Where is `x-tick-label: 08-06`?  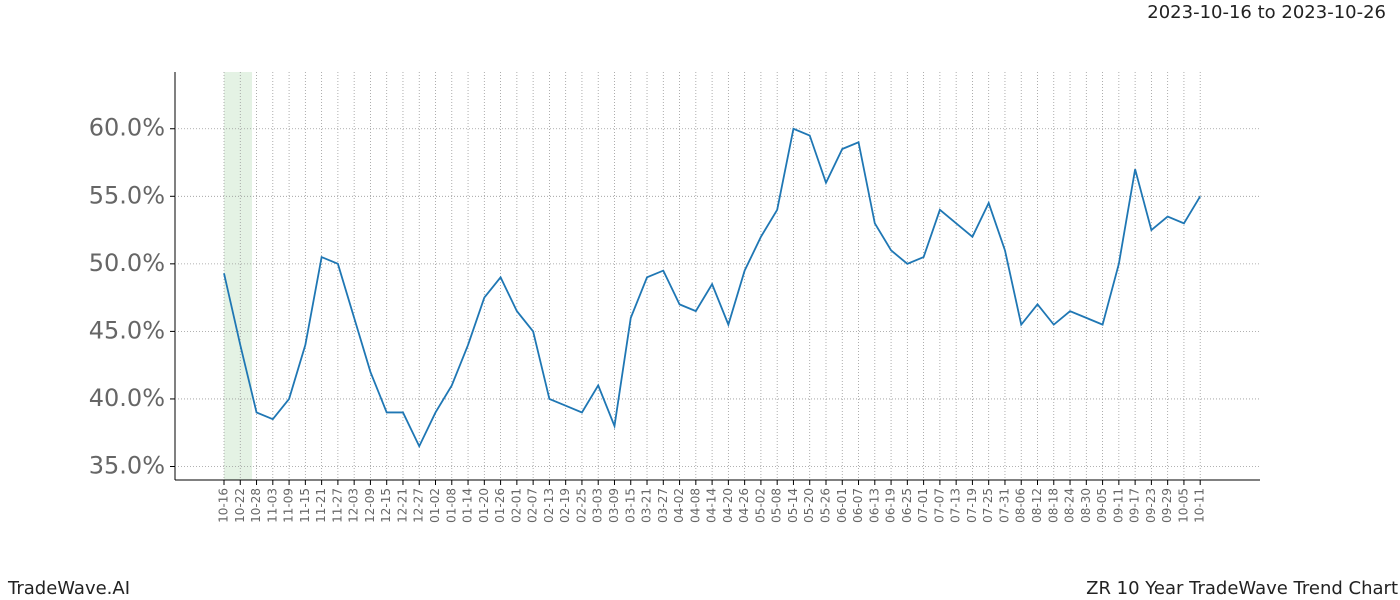
x-tick-label: 08-06 is located at coordinates (1021, 505).